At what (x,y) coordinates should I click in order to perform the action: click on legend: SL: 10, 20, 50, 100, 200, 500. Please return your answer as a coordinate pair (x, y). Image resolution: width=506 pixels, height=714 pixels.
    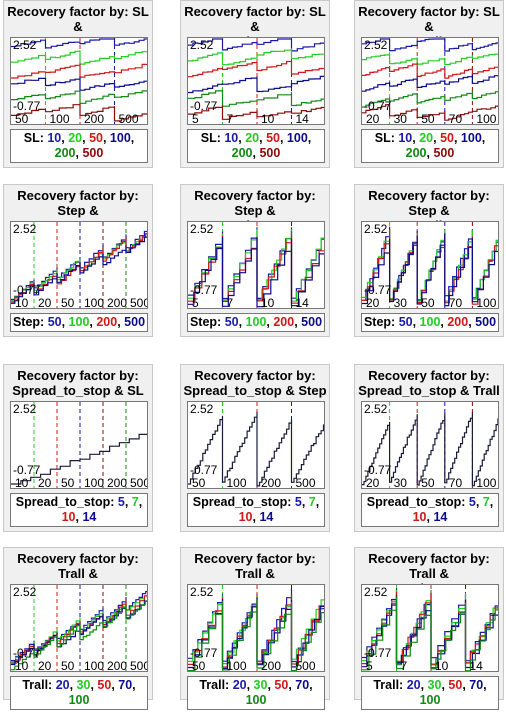
    Looking at the image, I should click on (256, 146).